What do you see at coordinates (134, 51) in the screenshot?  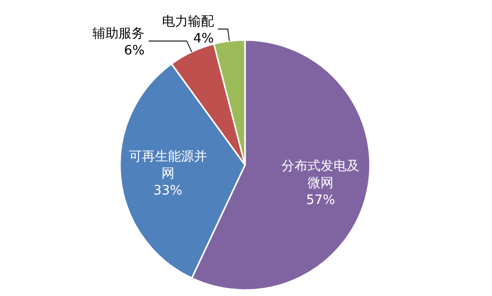 I see `data-label: 6%` at bounding box center [134, 51].